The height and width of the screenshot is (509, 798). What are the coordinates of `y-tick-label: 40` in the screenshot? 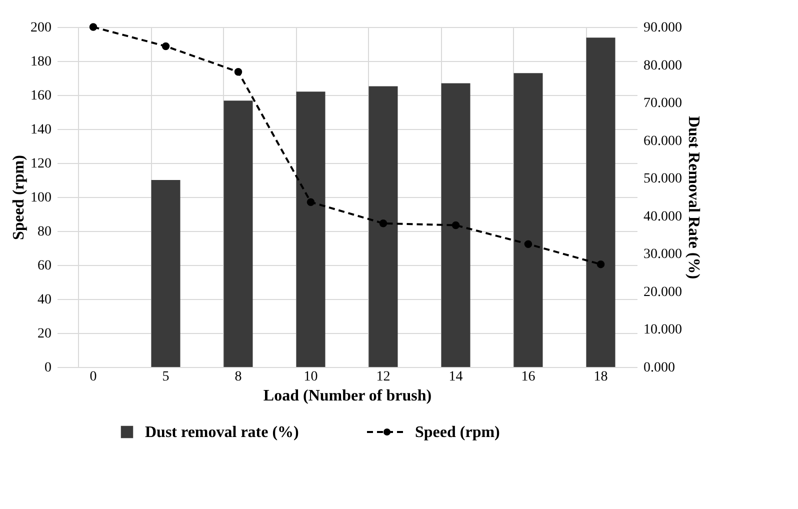 It's located at (45, 300).